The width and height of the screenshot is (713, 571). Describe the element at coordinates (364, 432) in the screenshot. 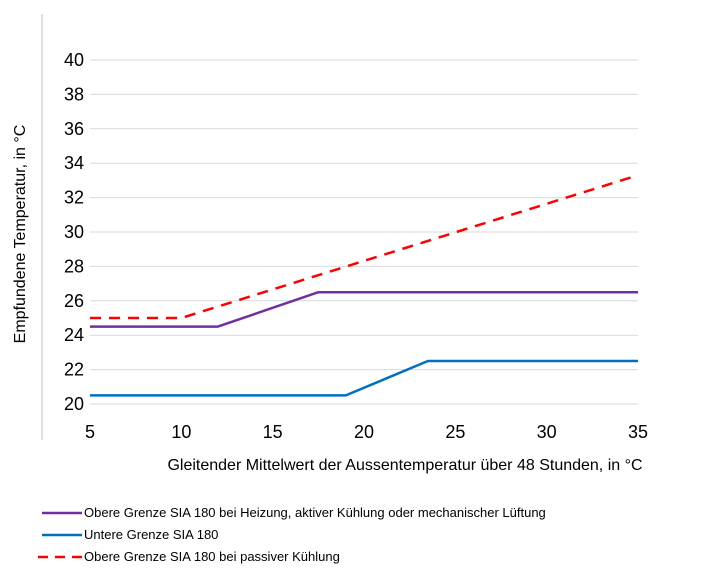

I see `x-tick-label: 20` at that location.